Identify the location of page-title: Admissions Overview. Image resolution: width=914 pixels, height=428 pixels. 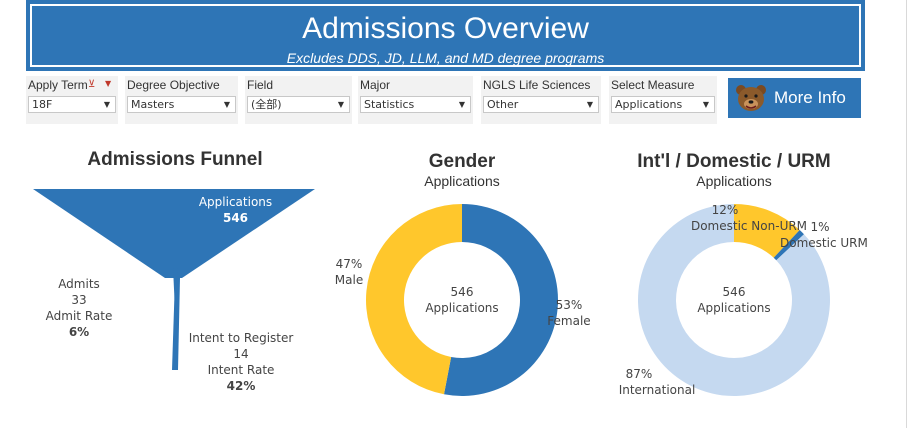
(445, 28).